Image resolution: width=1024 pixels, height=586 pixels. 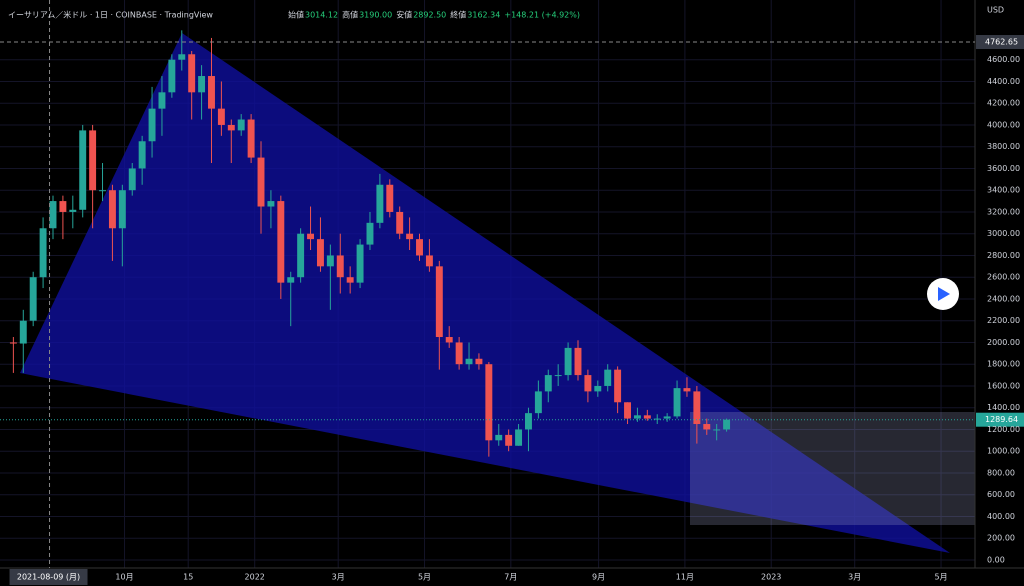 What do you see at coordinates (1003, 407) in the screenshot?
I see `y-tick-label: 1400.00` at bounding box center [1003, 407].